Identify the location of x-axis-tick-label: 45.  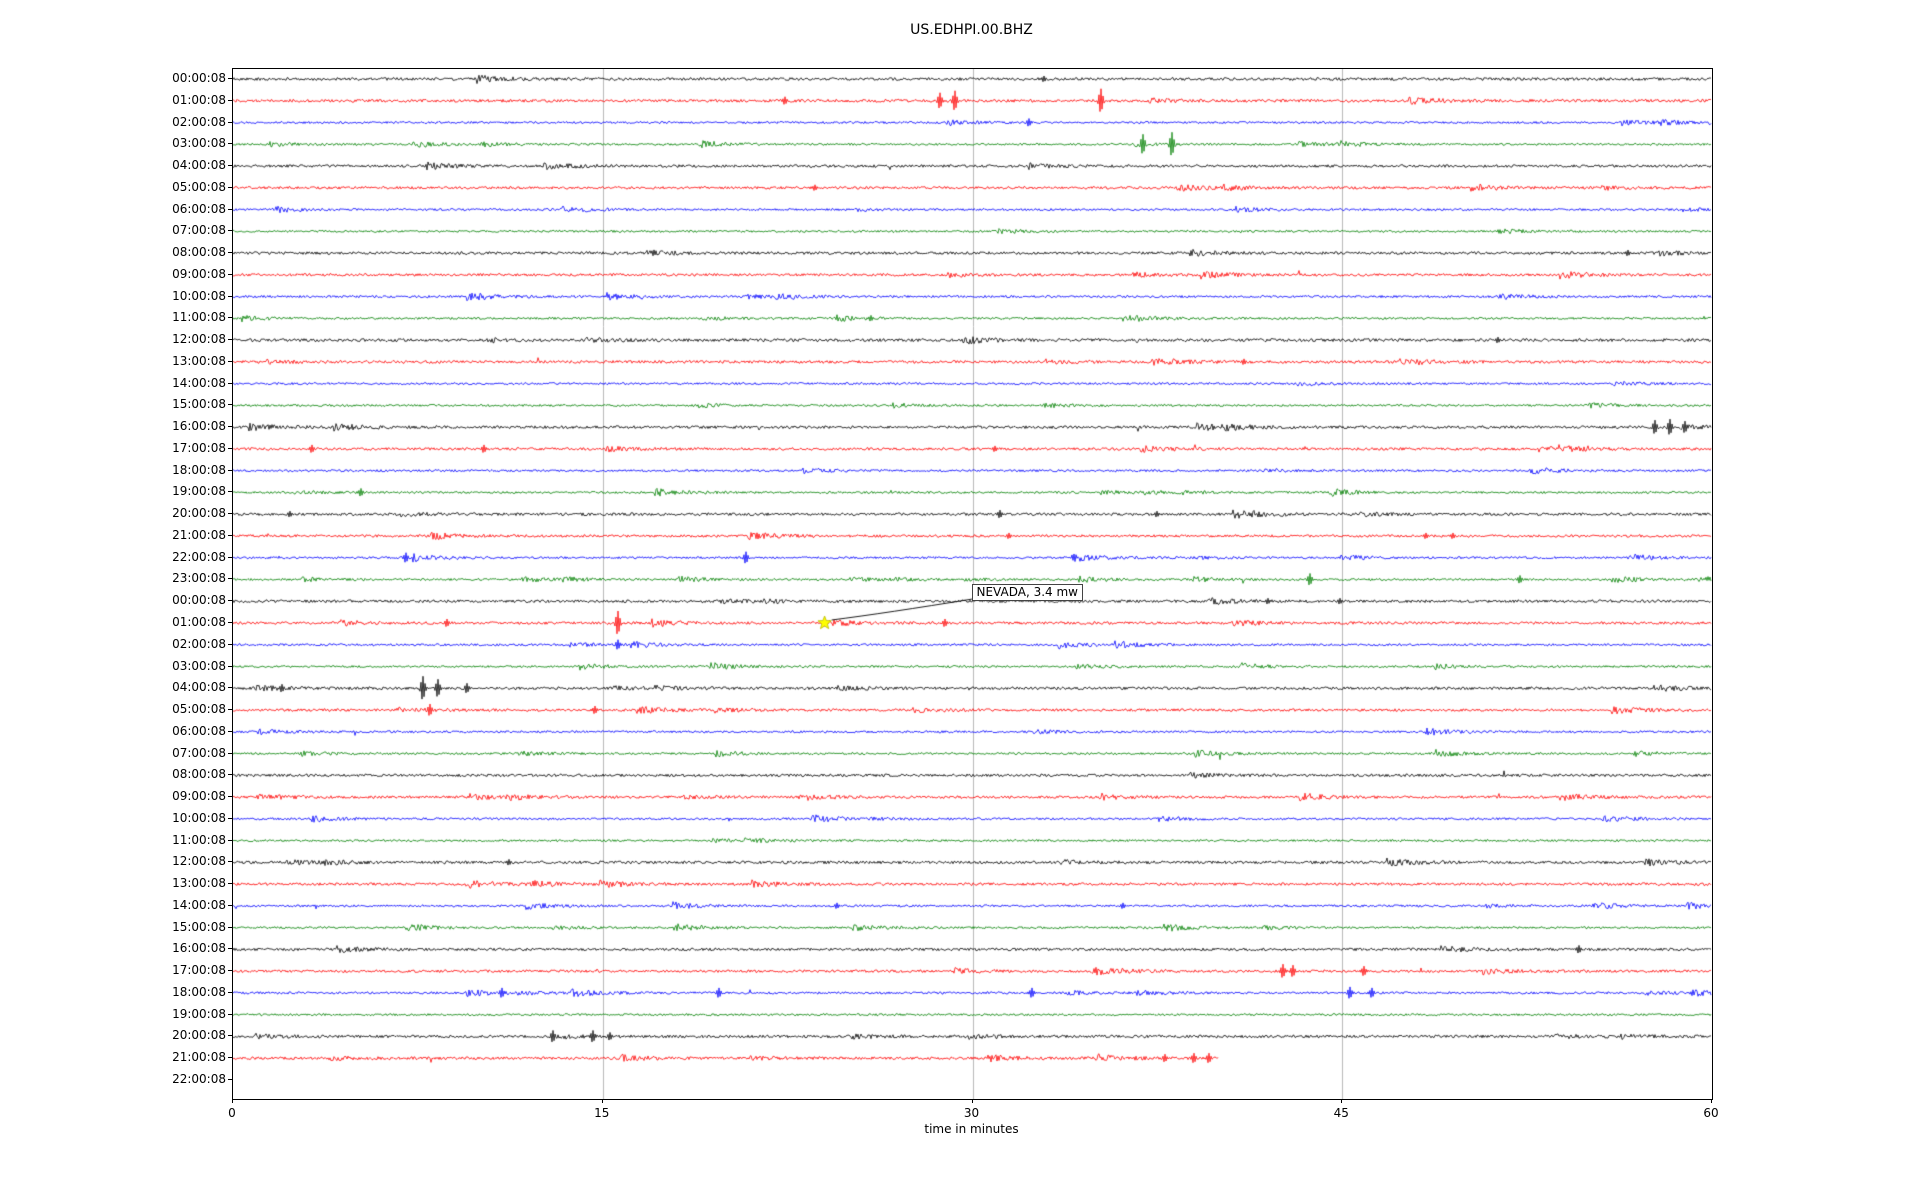
(1341, 1113).